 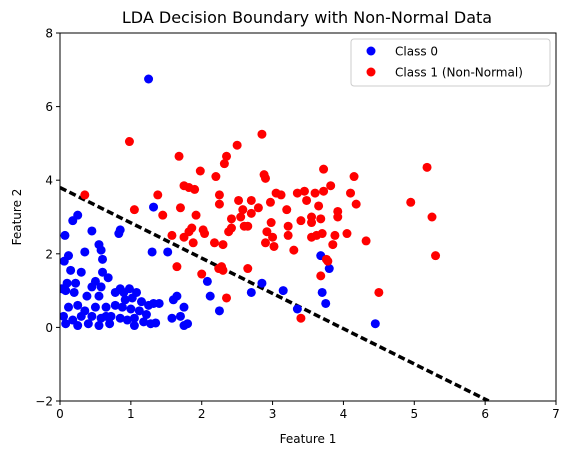 What do you see at coordinates (344, 414) in the screenshot?
I see `x-tick-label: 4` at bounding box center [344, 414].